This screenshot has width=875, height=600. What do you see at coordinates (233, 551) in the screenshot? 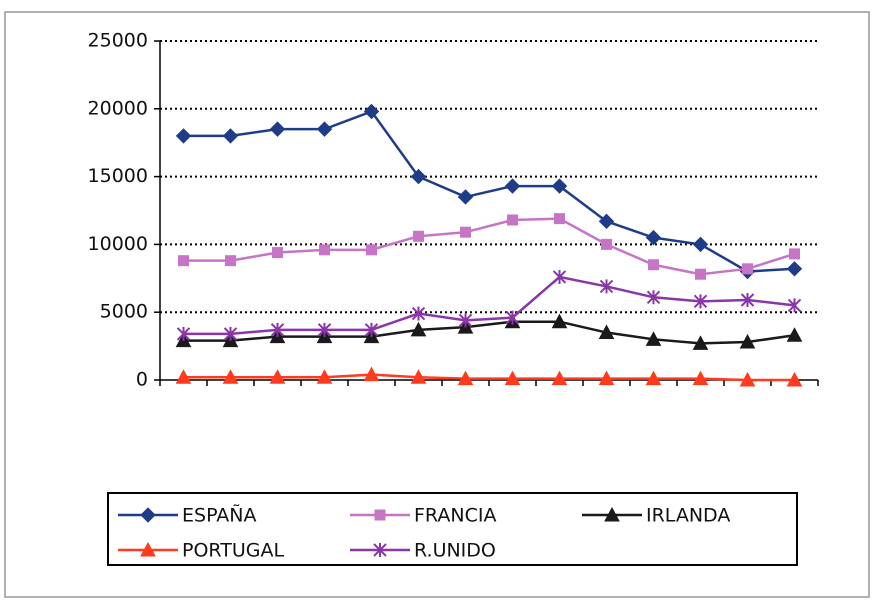
I see `legend-label: PORTUGAL` at bounding box center [233, 551].